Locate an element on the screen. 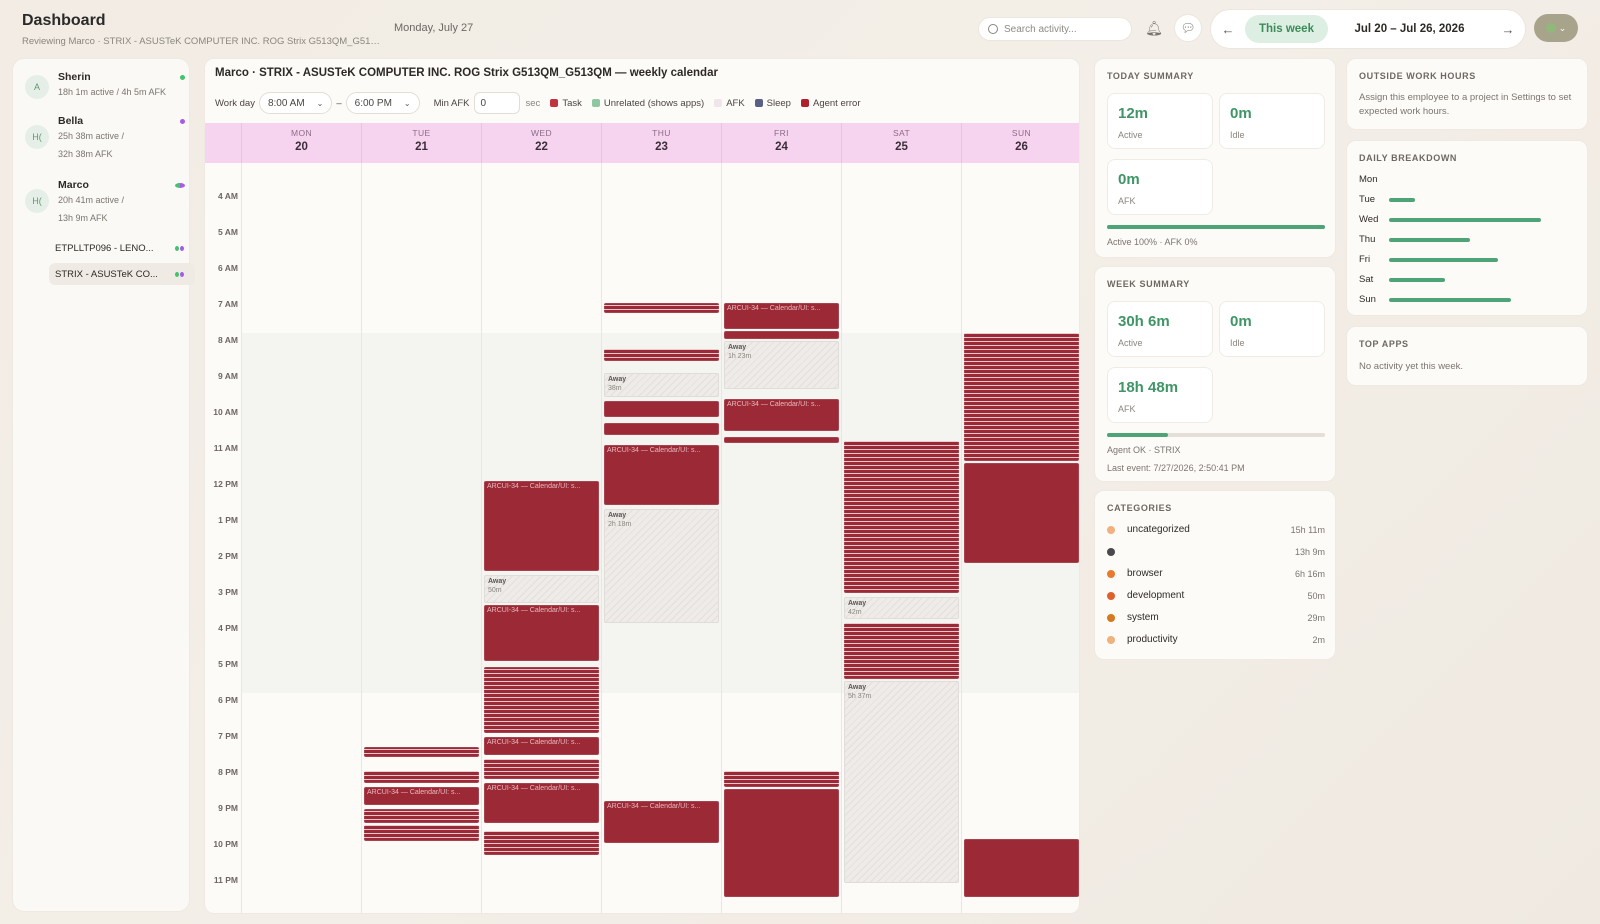  away-block: Away 2h 18m is located at coordinates (661, 566).